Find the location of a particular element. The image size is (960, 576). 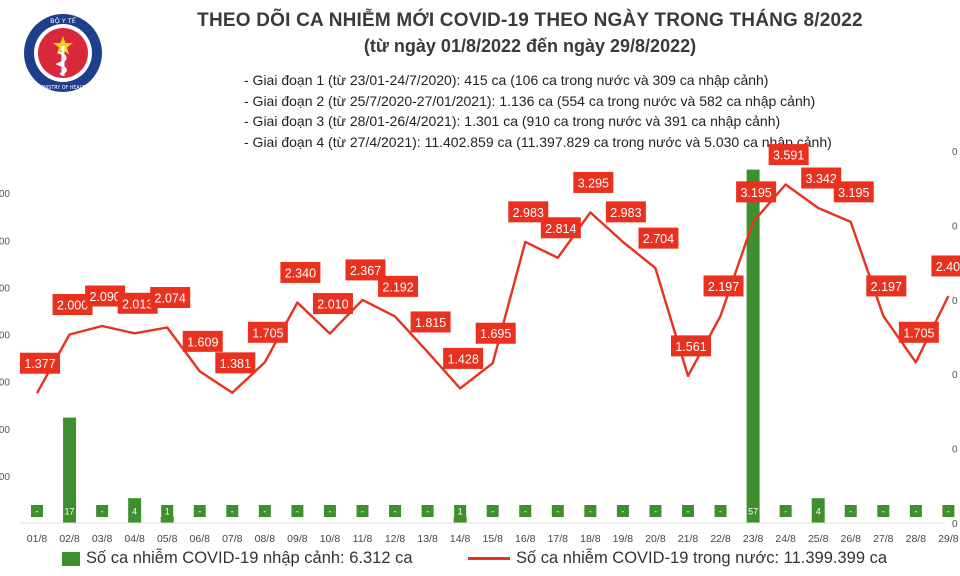

x-axis-tick-label: 04/8 is located at coordinates (134, 539).